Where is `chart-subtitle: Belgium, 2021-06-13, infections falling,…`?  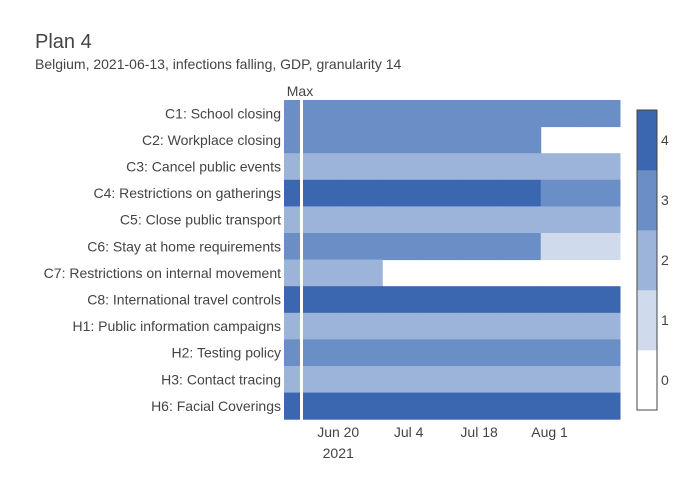 chart-subtitle: Belgium, 2021-06-13, infections falling,… is located at coordinates (218, 64).